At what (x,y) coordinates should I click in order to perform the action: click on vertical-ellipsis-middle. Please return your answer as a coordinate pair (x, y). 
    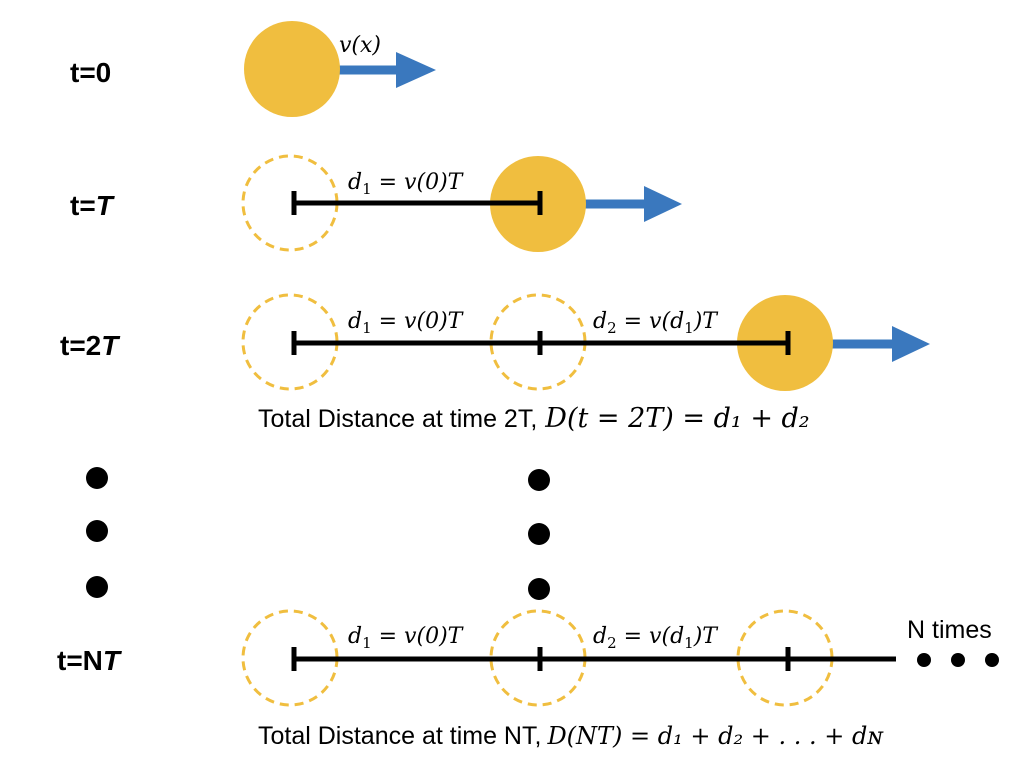
    Looking at the image, I should click on (539, 534).